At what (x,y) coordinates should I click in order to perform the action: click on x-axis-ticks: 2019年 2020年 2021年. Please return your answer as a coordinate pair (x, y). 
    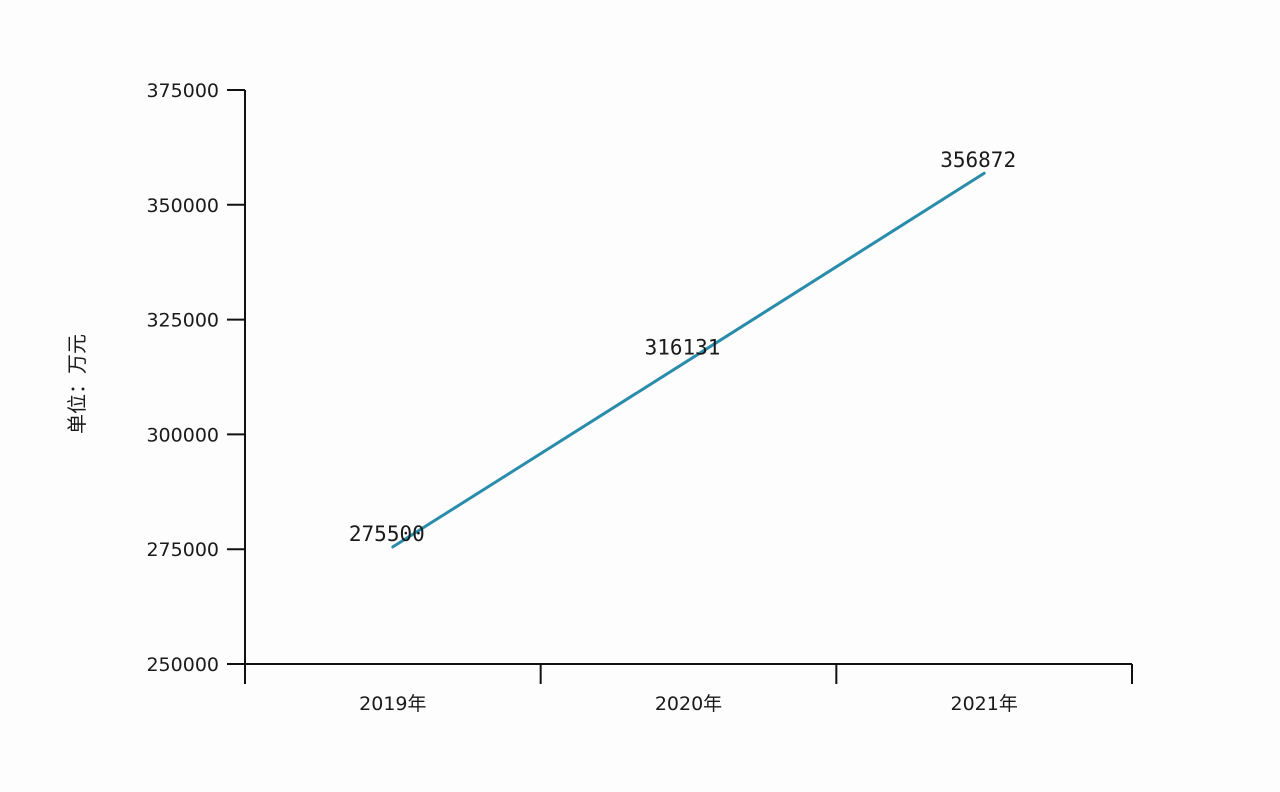
    Looking at the image, I should click on (688, 689).